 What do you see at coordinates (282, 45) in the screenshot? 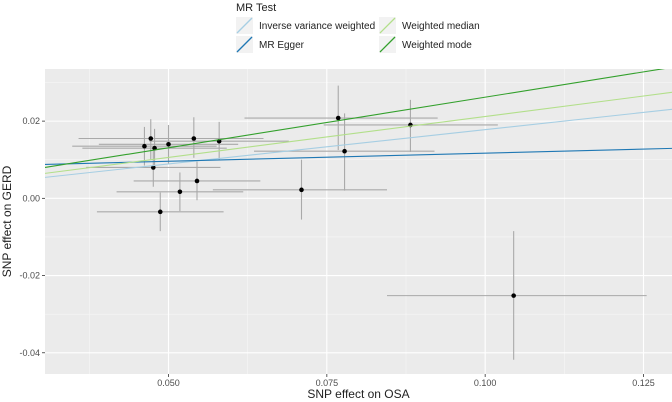
I see `legend-label-egger: MR Egger` at bounding box center [282, 45].